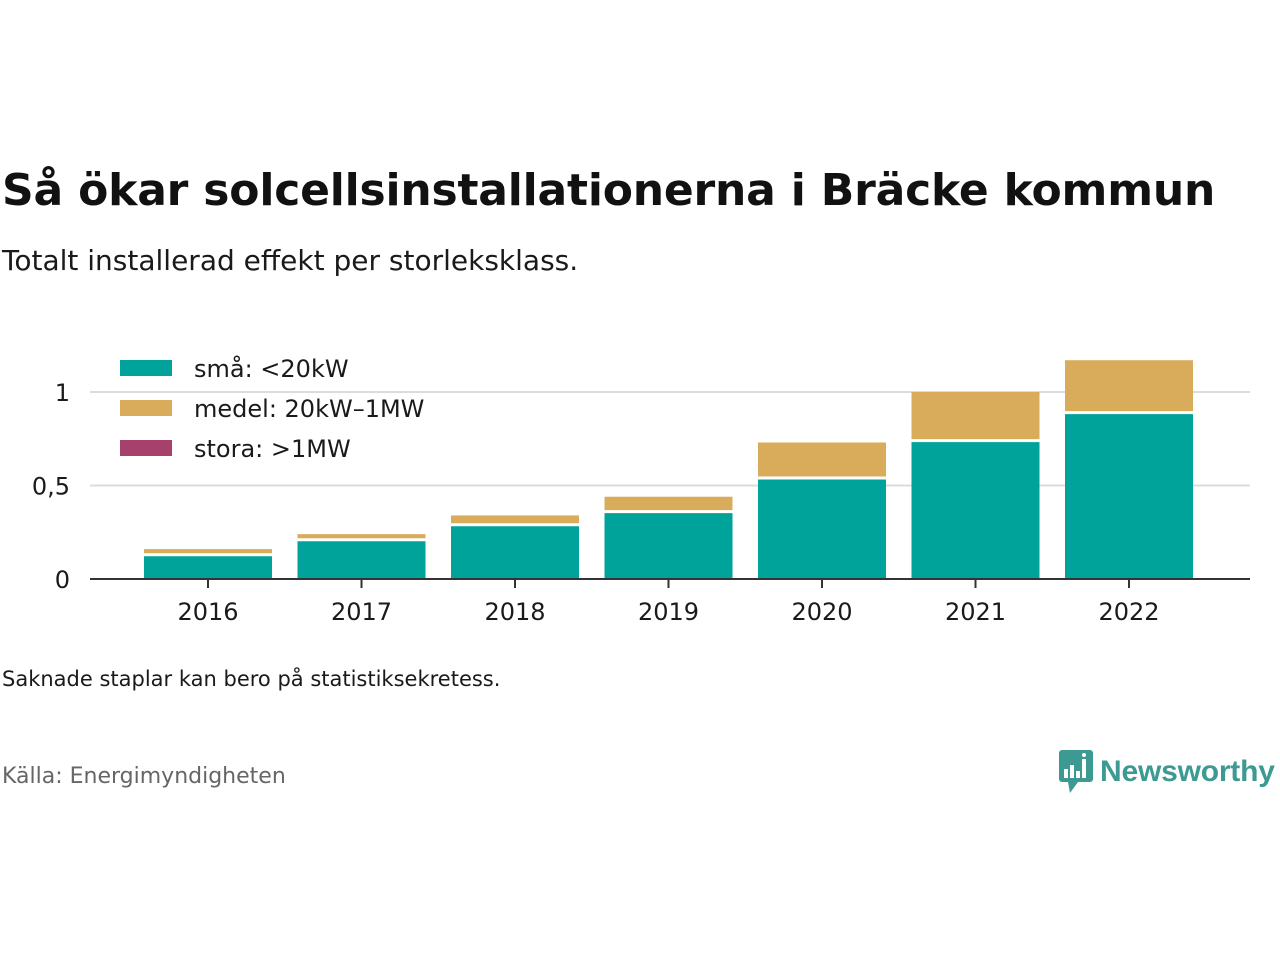 The image size is (1280, 960). What do you see at coordinates (822, 528) in the screenshot?
I see `bar-small-2020` at bounding box center [822, 528].